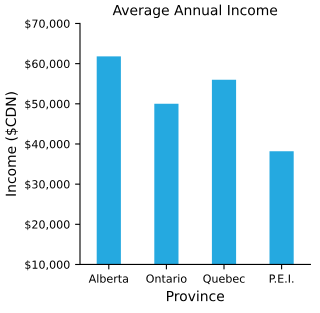  What do you see at coordinates (195, 296) in the screenshot?
I see `x-axis-title: Province` at bounding box center [195, 296].